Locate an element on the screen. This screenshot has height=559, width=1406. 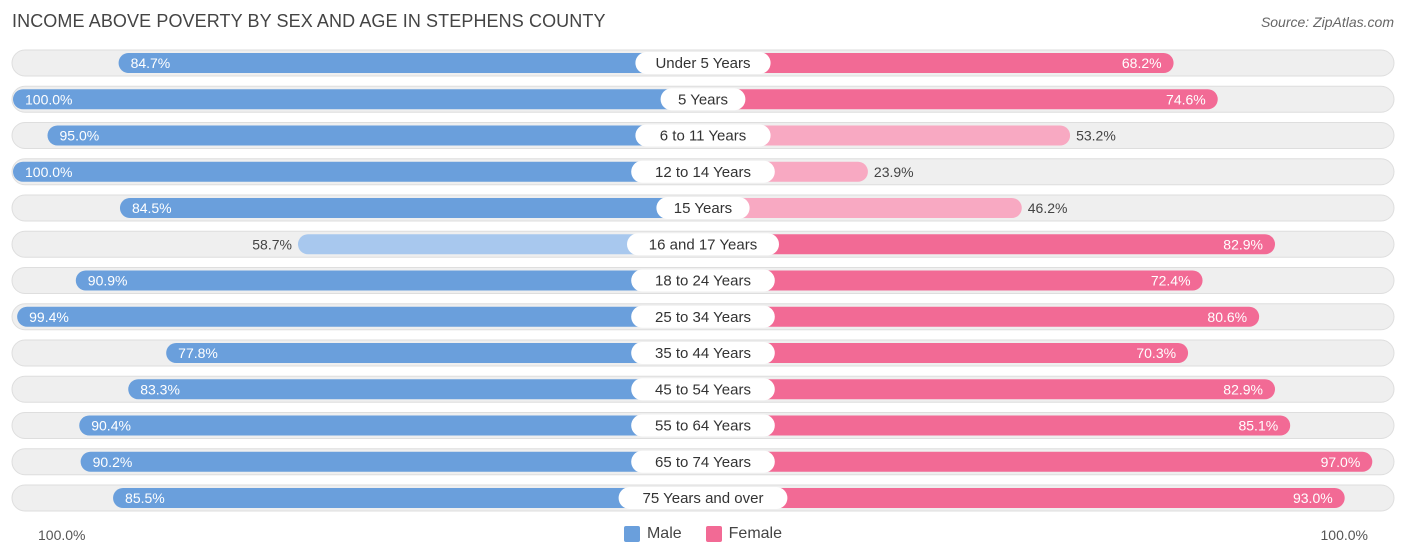
male-value-label: 90.4% is located at coordinates (111, 426).